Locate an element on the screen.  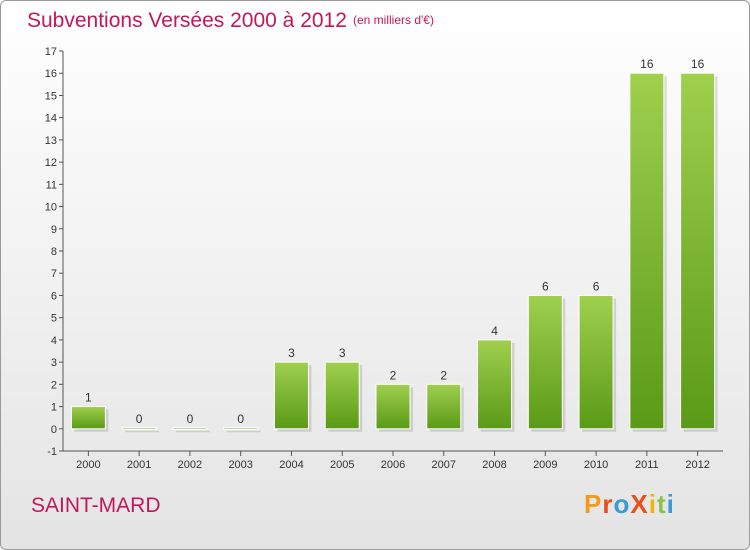
y-tick-label: 14 is located at coordinates (51, 119).